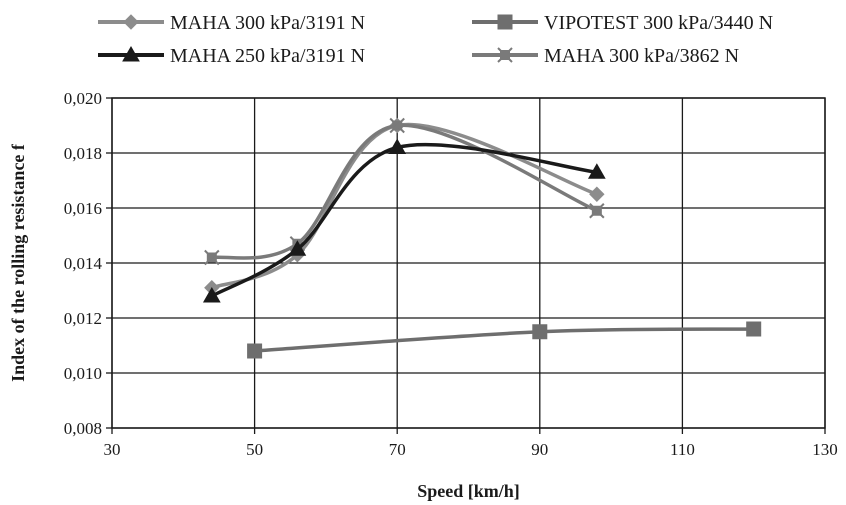  I want to click on x-tick-label: 30, so click(112, 449).